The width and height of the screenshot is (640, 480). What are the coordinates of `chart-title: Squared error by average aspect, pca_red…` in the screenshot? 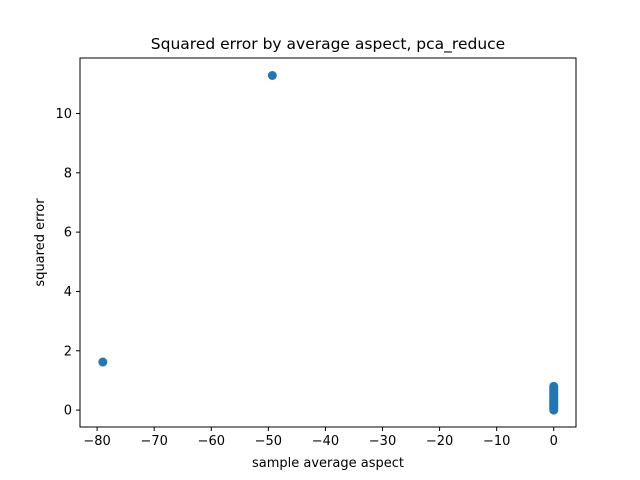 It's located at (328, 44).